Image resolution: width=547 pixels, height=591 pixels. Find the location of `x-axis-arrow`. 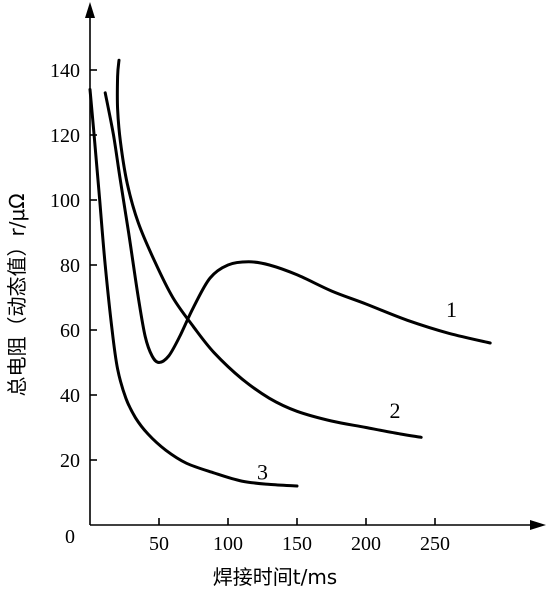

x-axis-arrow is located at coordinates (538, 525).